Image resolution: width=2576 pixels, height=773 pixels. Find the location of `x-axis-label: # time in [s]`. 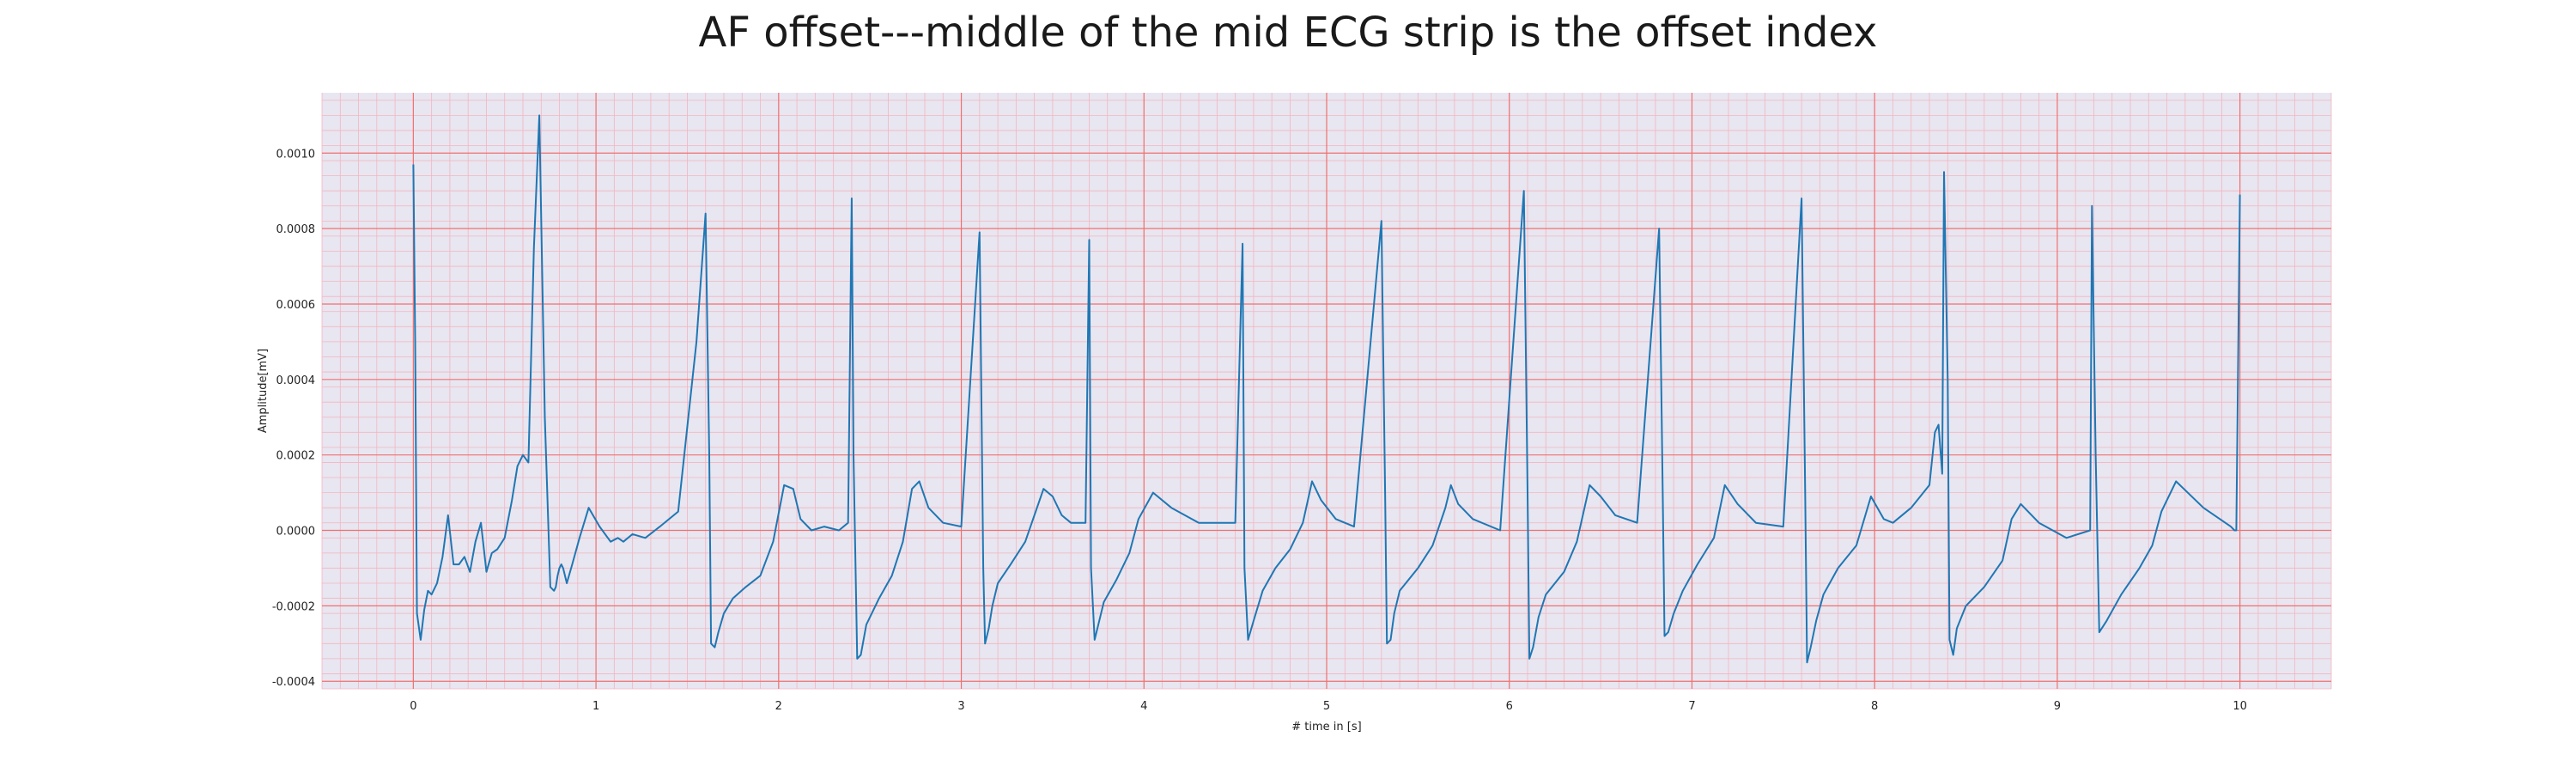

x-axis-label: # time in [s] is located at coordinates (1326, 727).